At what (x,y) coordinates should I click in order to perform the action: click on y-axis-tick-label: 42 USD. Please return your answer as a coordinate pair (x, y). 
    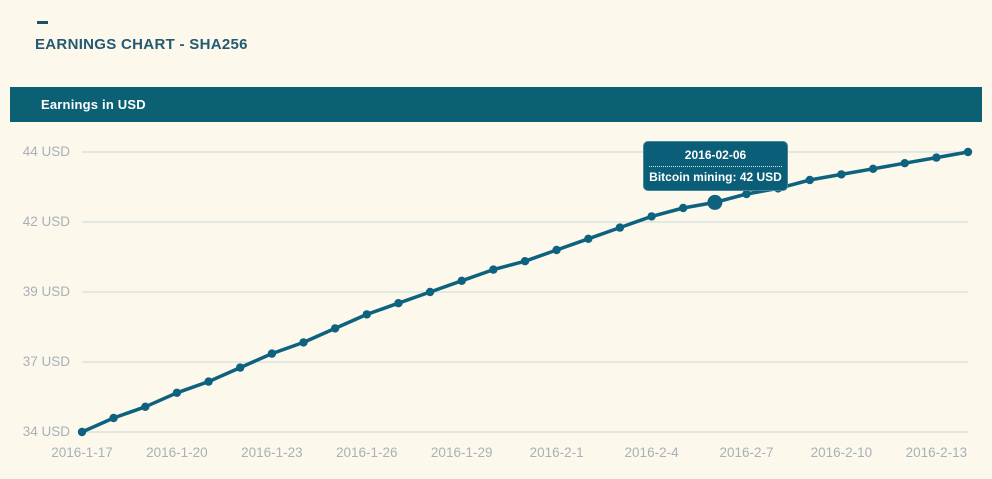
    Looking at the image, I should click on (46, 221).